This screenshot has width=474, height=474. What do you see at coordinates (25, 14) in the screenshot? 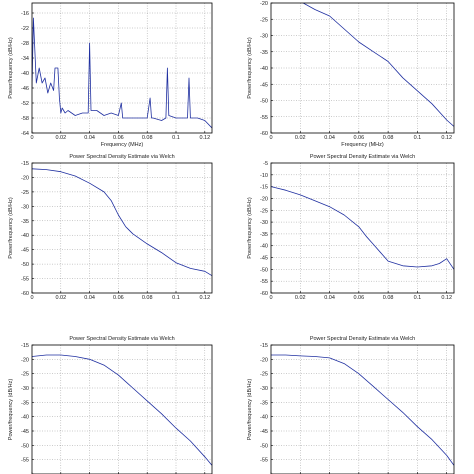
I see `y-tick-label: -16` at bounding box center [25, 14].